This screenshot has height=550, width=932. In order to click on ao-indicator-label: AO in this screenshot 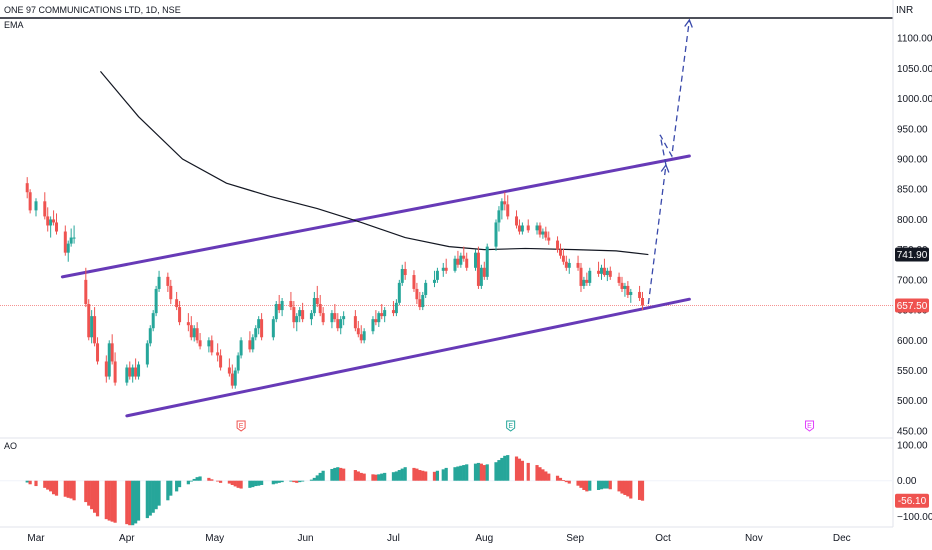, I will do `click(10, 446)`.